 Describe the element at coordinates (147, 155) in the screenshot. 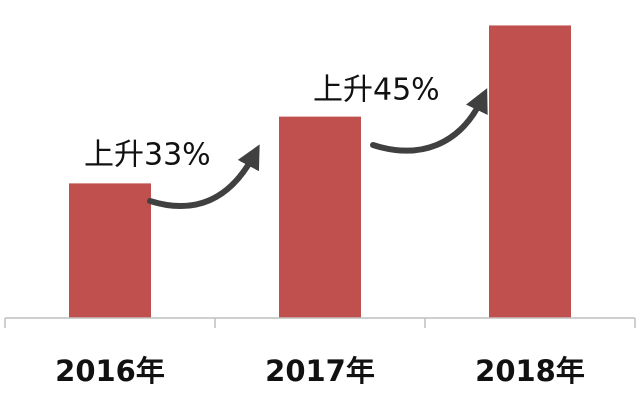

I see `annotation: 上升33%` at that location.